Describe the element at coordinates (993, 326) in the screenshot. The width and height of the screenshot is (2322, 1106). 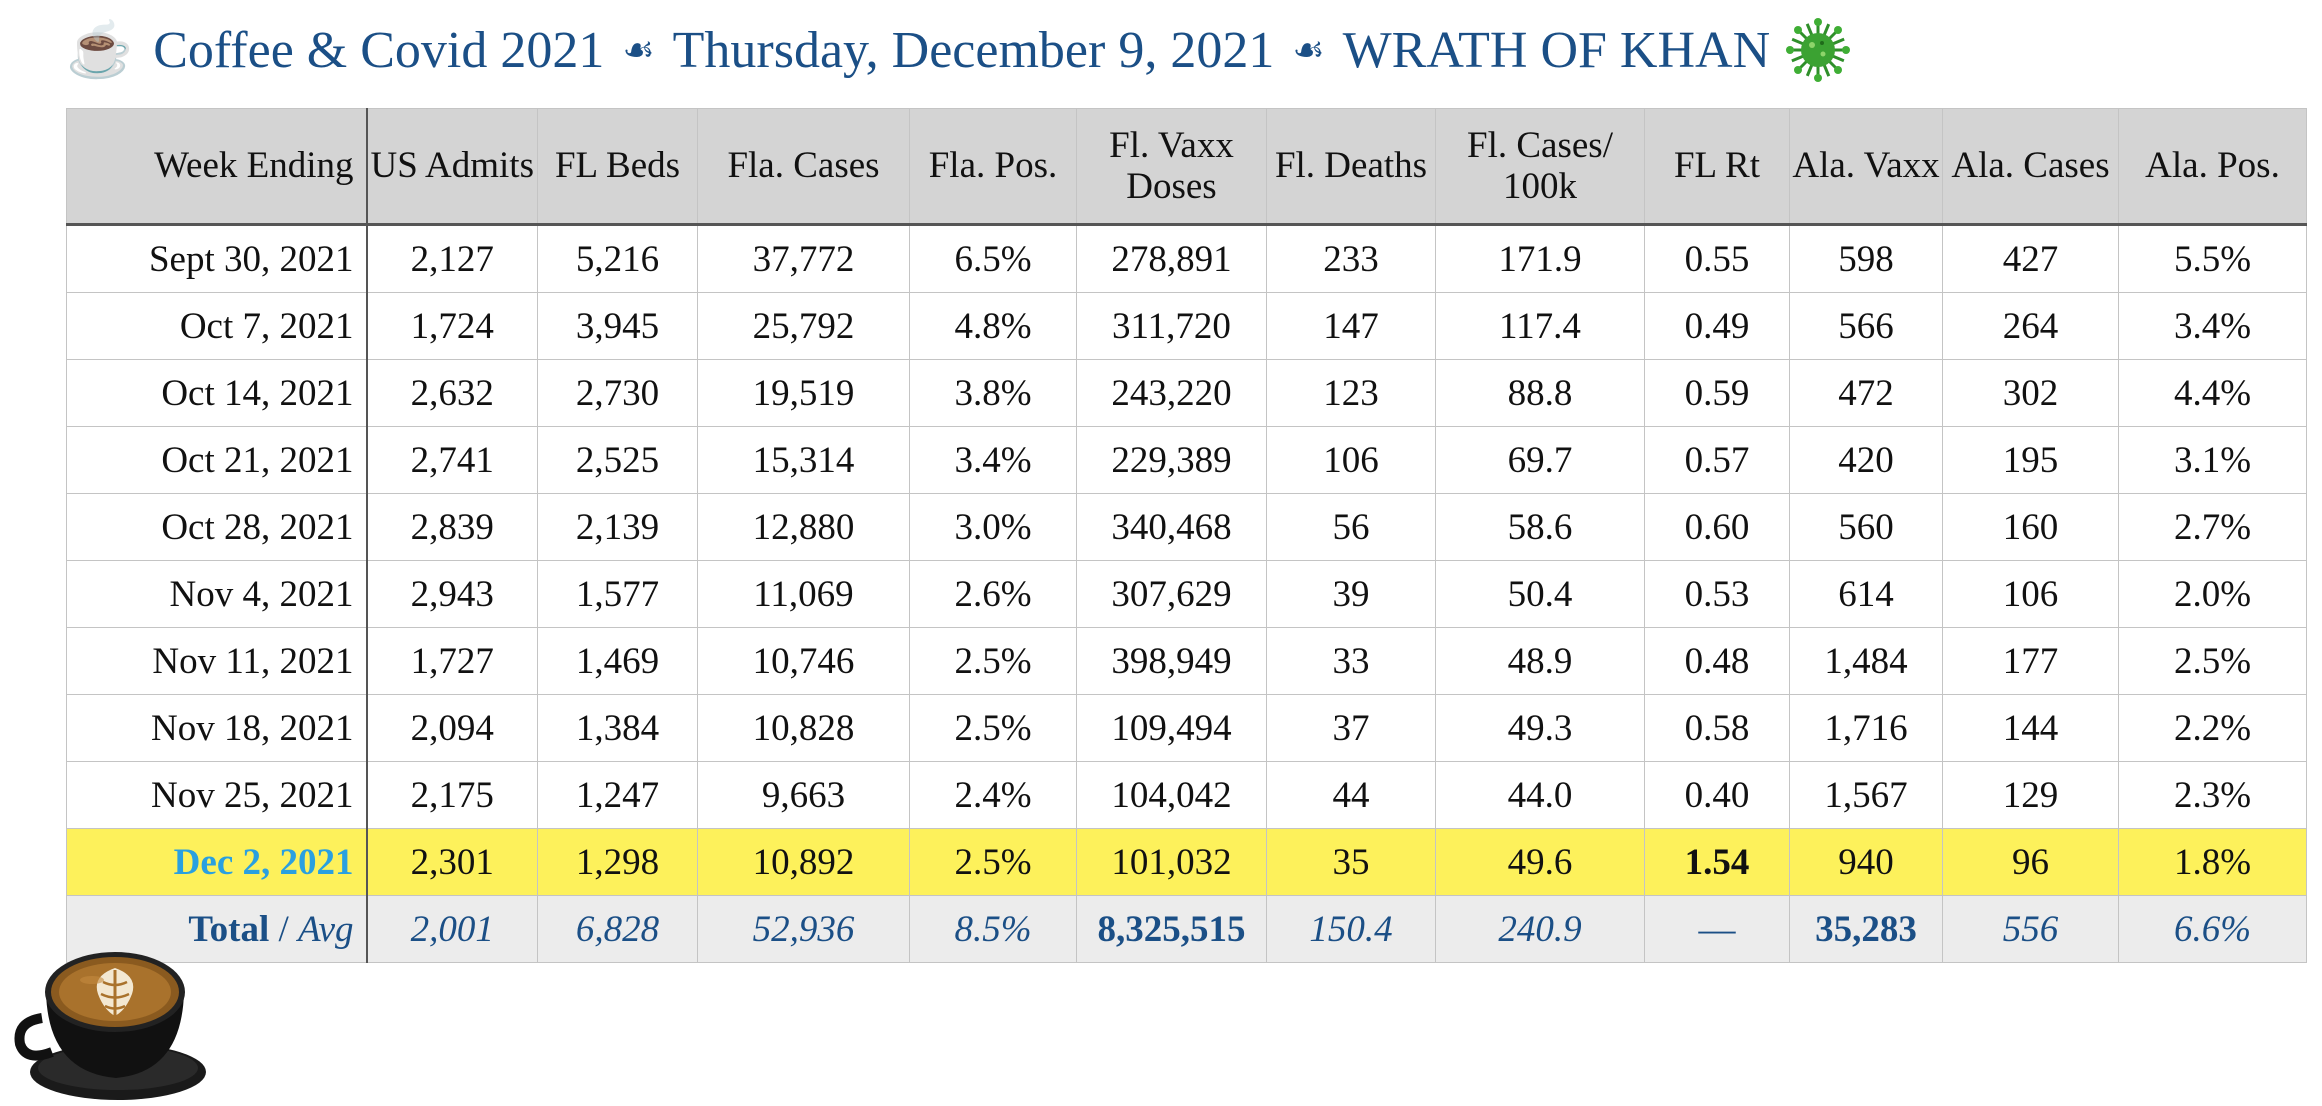
I see `table-cell: 4.8%` at that location.